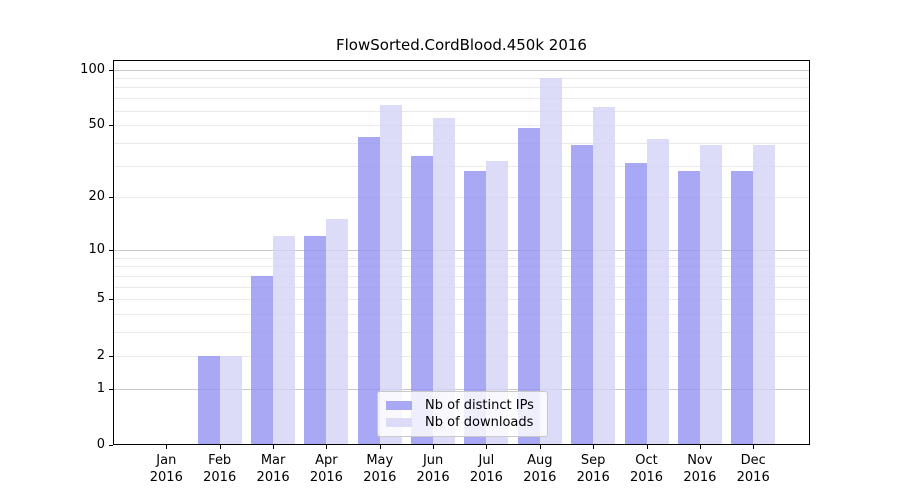 This screenshot has width=900, height=500. I want to click on y-axis-tick-label: 1, so click(100, 388).